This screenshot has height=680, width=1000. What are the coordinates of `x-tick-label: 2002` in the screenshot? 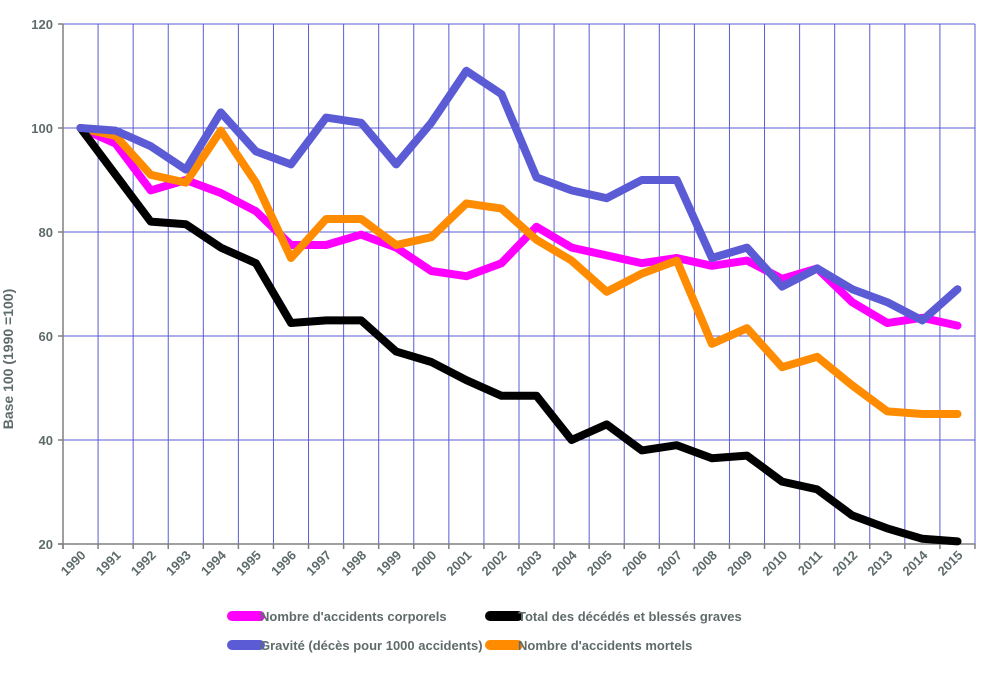 It's located at (494, 563).